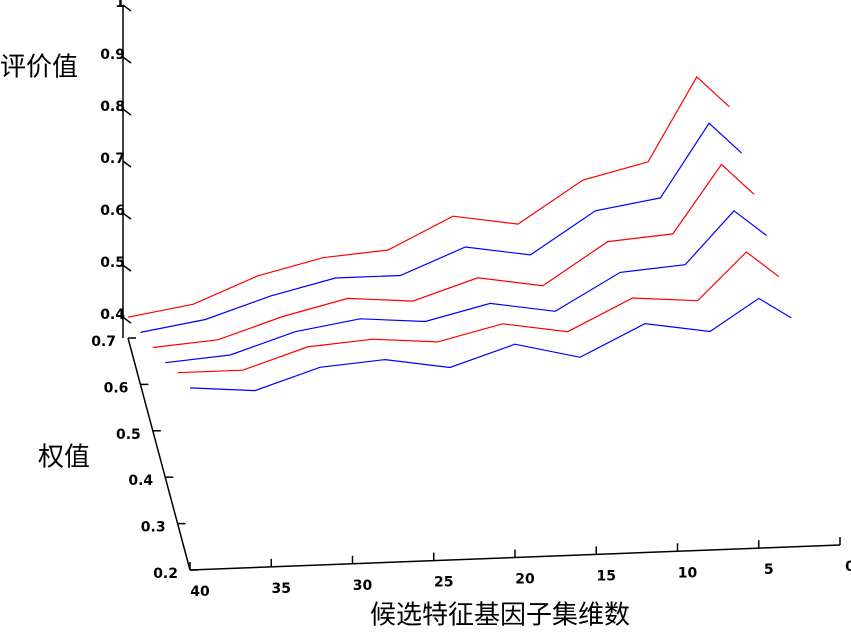  Describe the element at coordinates (443, 583) in the screenshot. I see `x-tick-label: 25` at that location.